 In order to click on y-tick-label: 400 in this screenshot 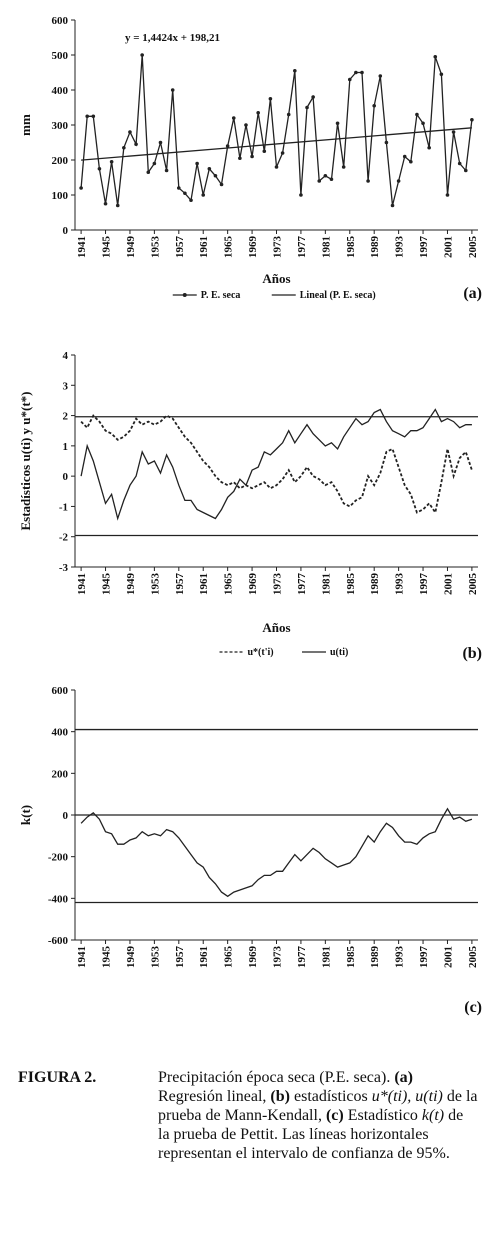, I will do `click(60, 733)`.